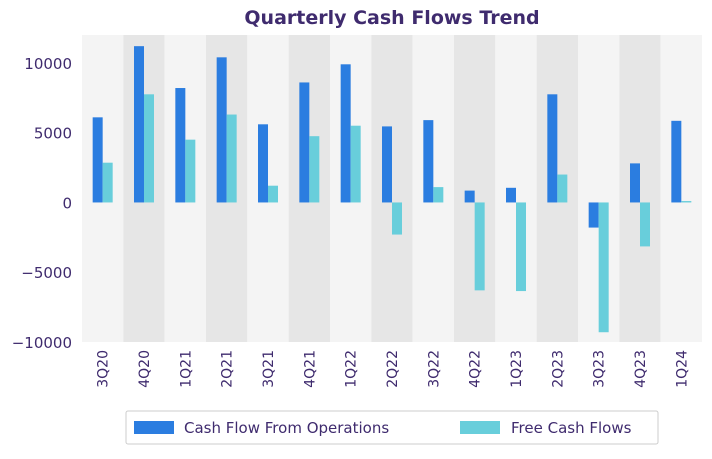 This screenshot has height=459, width=712. I want to click on x-tick-label: 3Q22, so click(434, 369).